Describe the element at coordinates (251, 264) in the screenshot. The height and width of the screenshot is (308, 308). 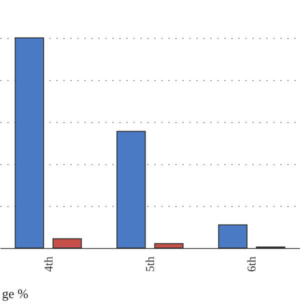
I see `x-tick-label: 6th` at that location.